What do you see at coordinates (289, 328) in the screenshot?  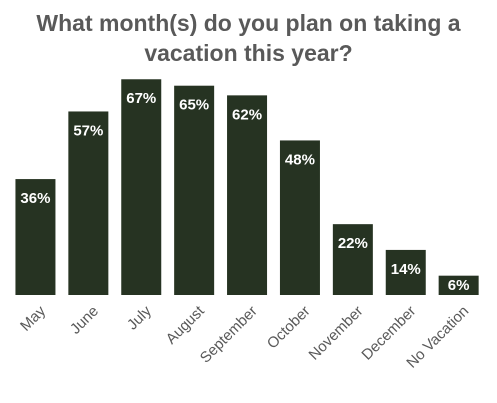 I see `x-tick-label: October` at bounding box center [289, 328].